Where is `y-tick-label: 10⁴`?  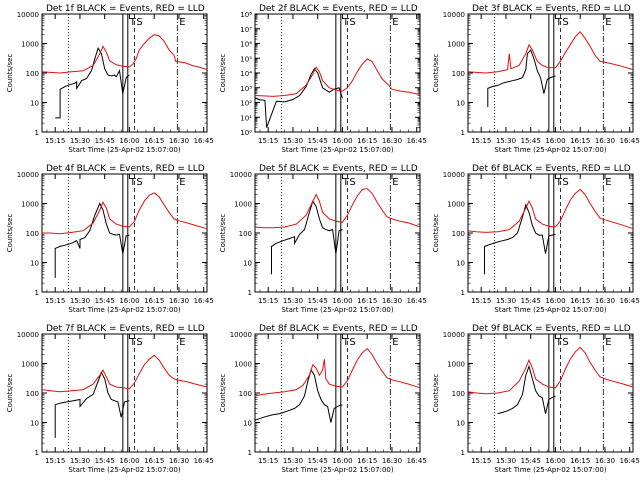
y-tick-label: 10⁴ is located at coordinates (246, 74).